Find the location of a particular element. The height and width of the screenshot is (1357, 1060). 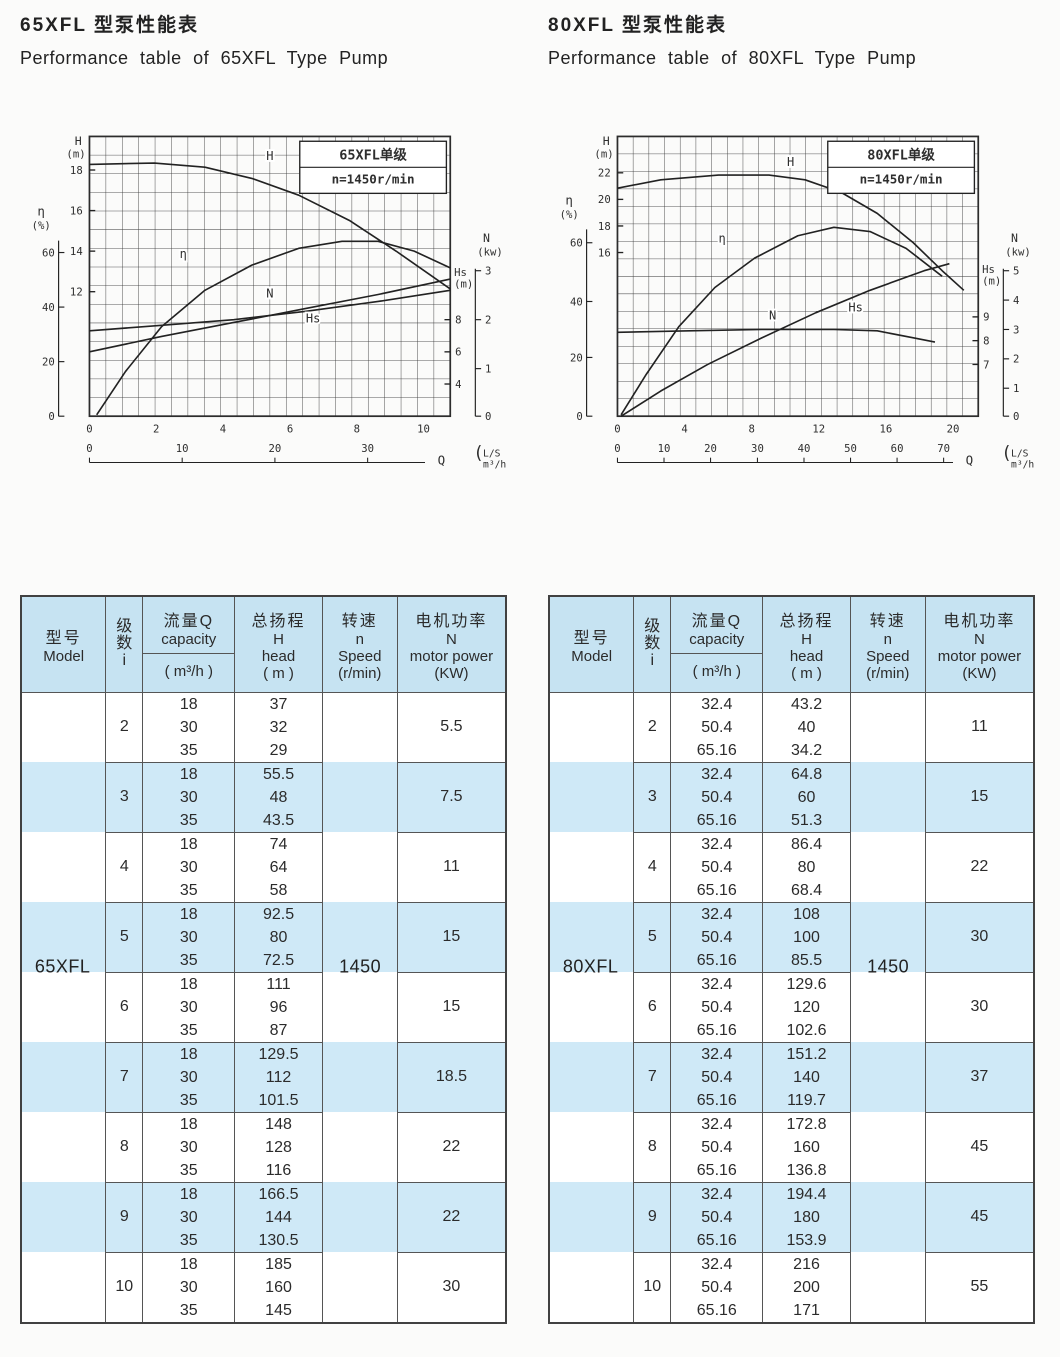

stage-group-row: 3 18 30 35 55.5 48 43.5 7.5 is located at coordinates (263, 797).